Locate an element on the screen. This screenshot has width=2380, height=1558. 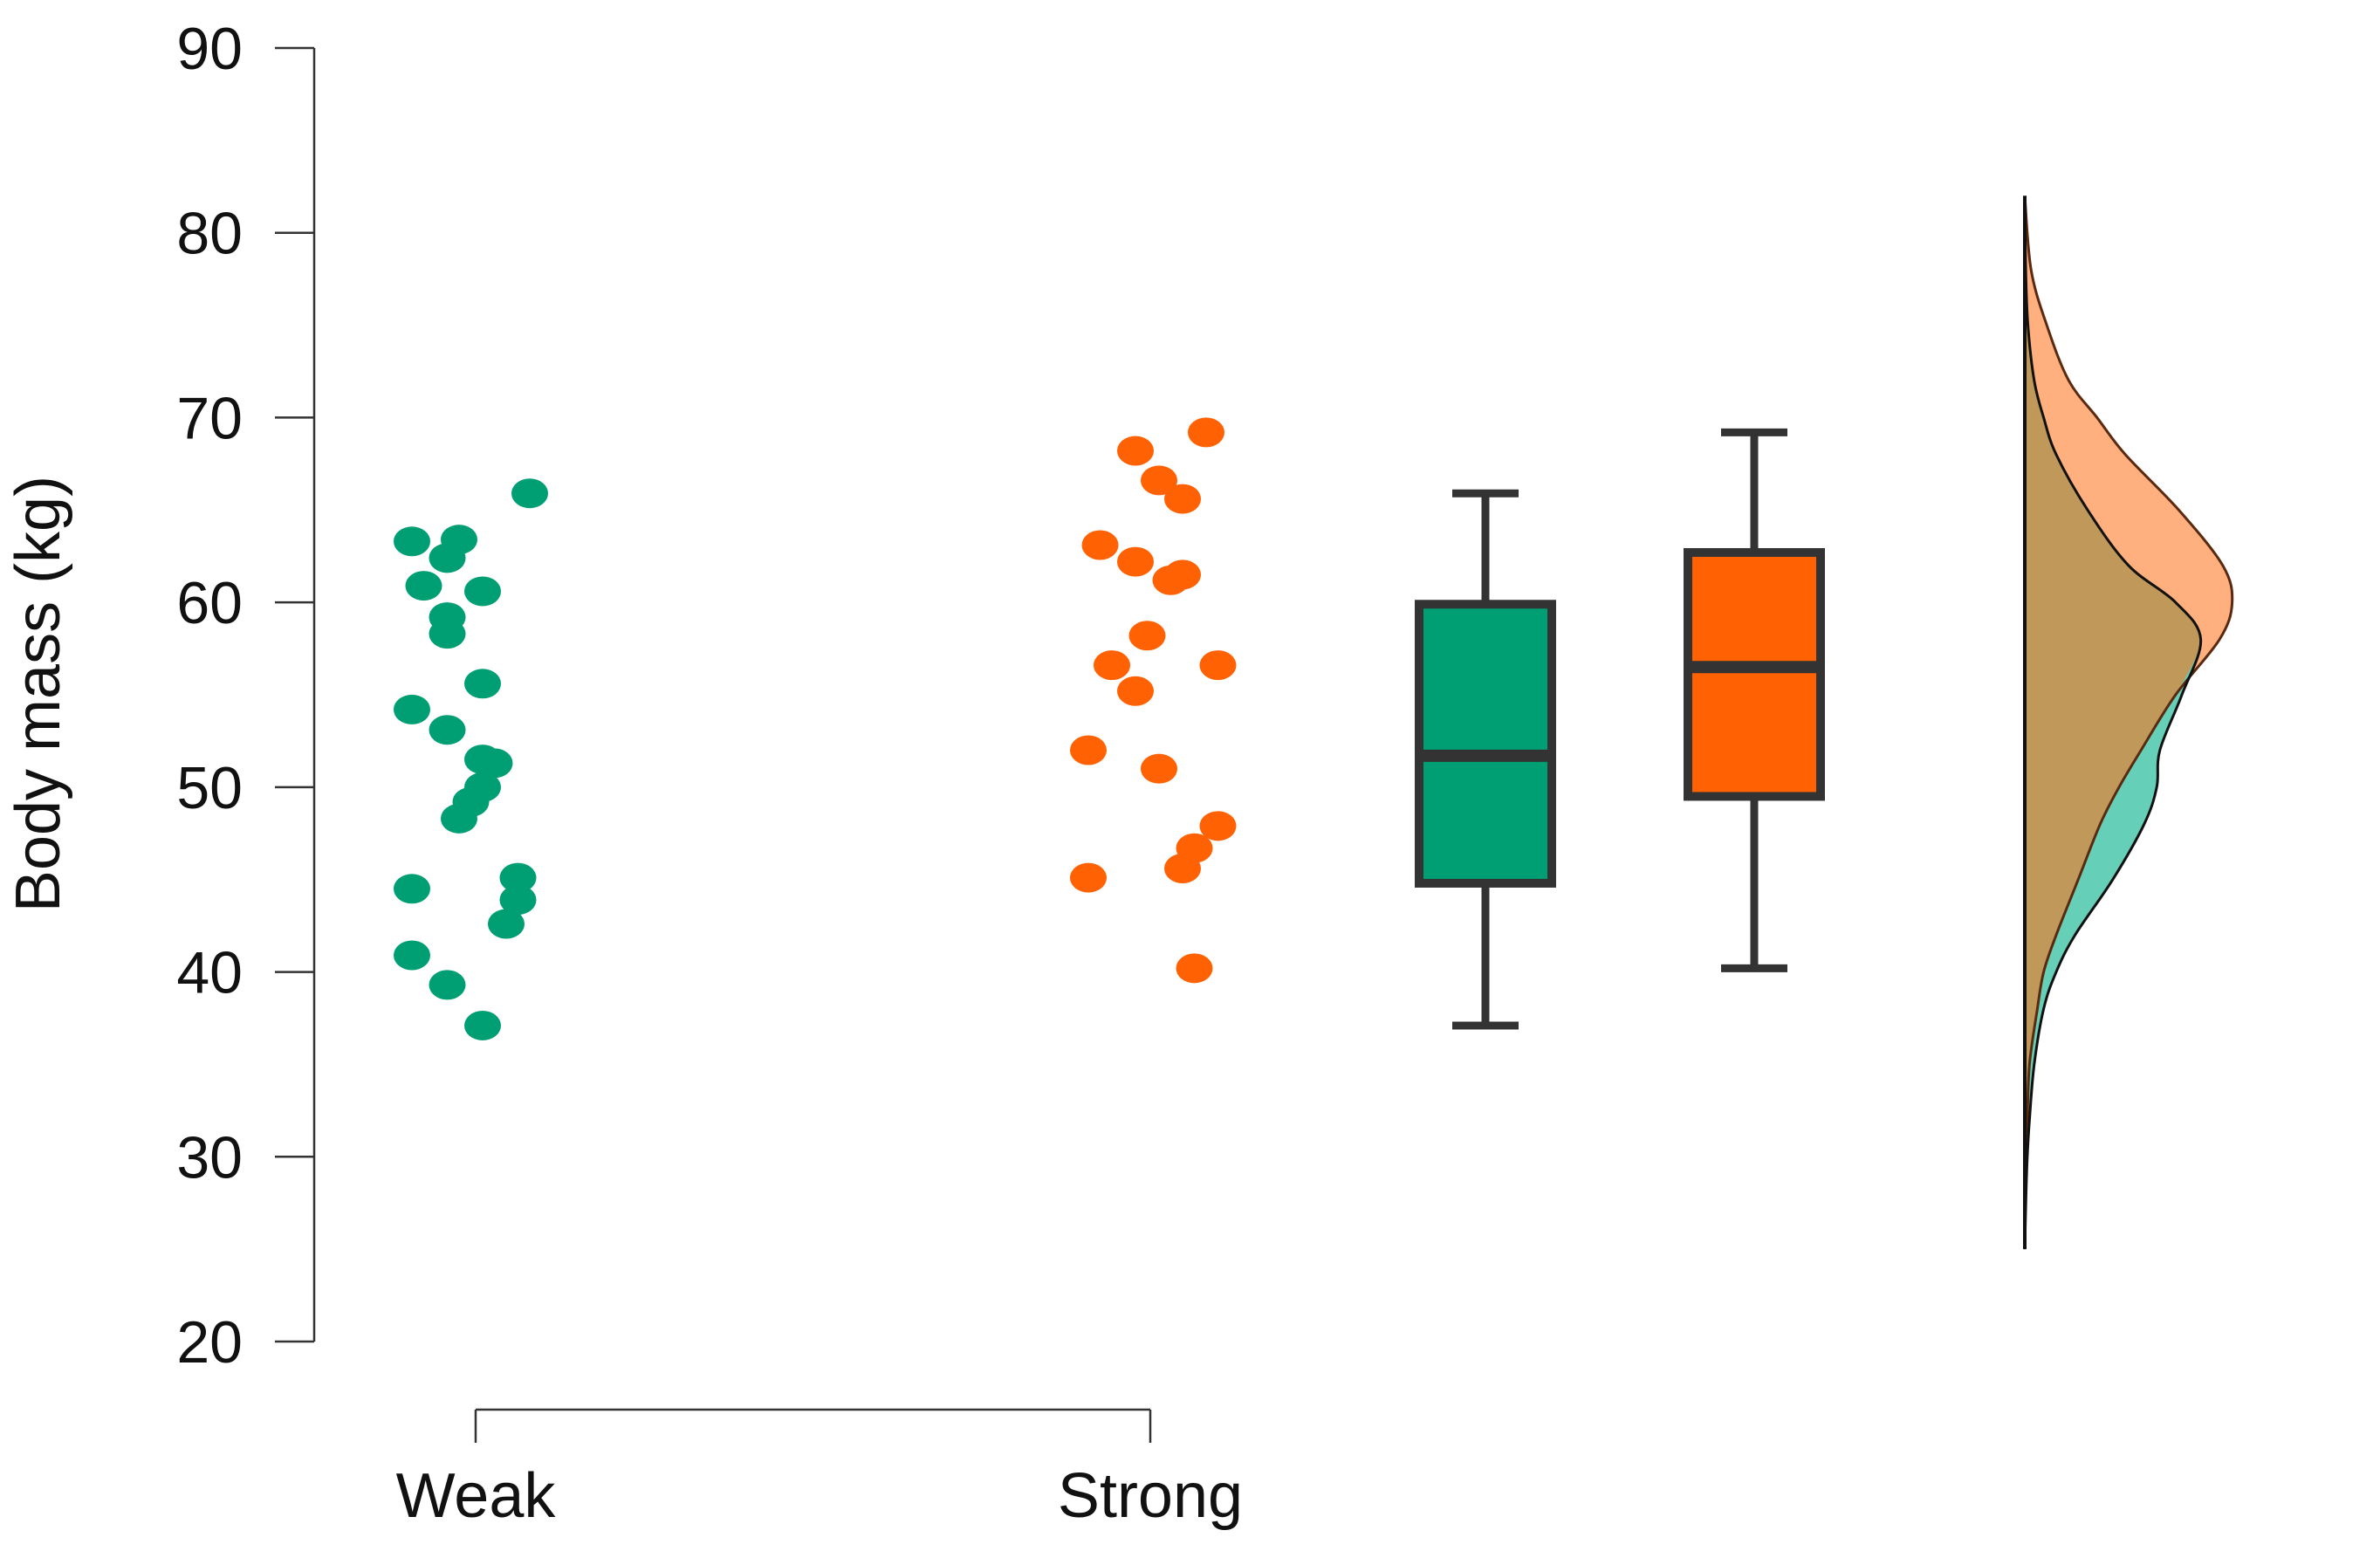
boxplot-strong is located at coordinates (1754, 700).